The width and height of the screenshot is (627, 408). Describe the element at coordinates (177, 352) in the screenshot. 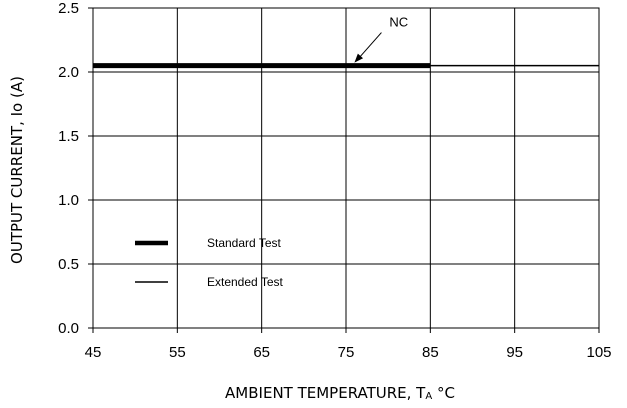

I see `x-tick-label: 55` at that location.